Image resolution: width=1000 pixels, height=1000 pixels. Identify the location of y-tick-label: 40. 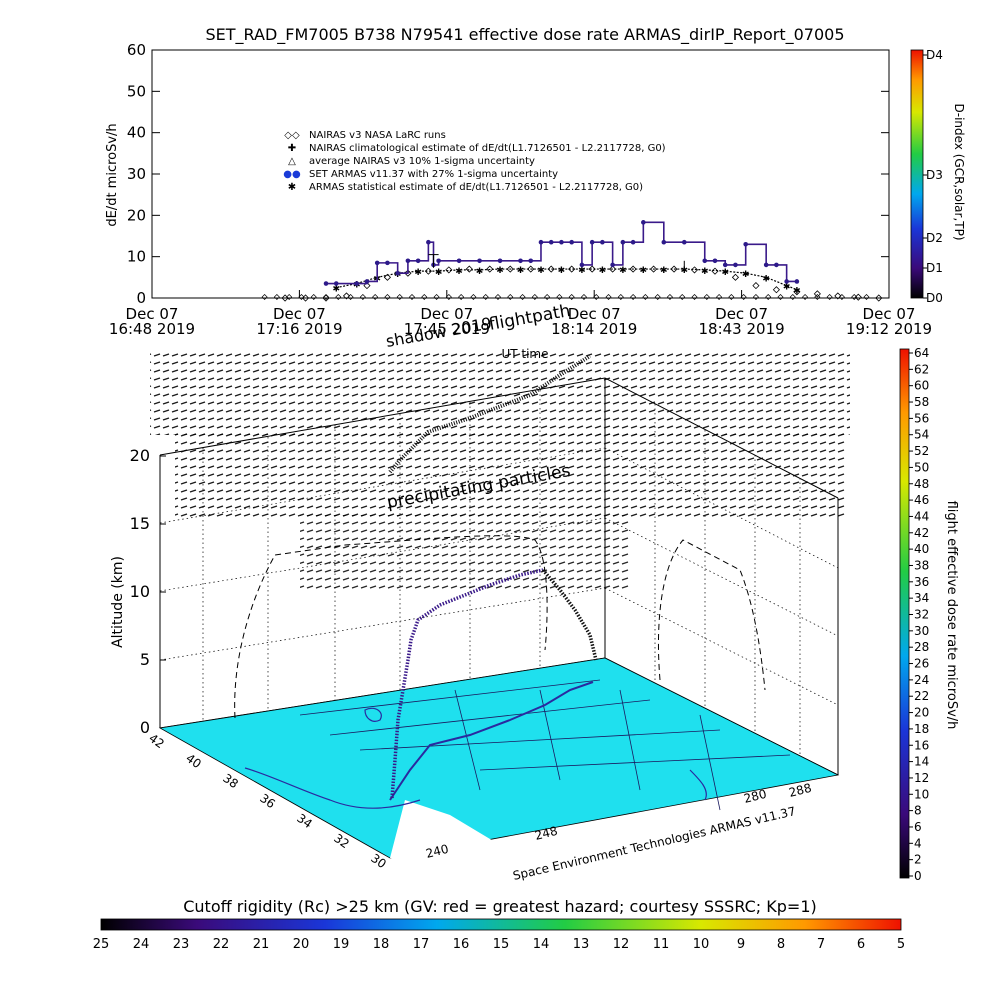
(136, 133).